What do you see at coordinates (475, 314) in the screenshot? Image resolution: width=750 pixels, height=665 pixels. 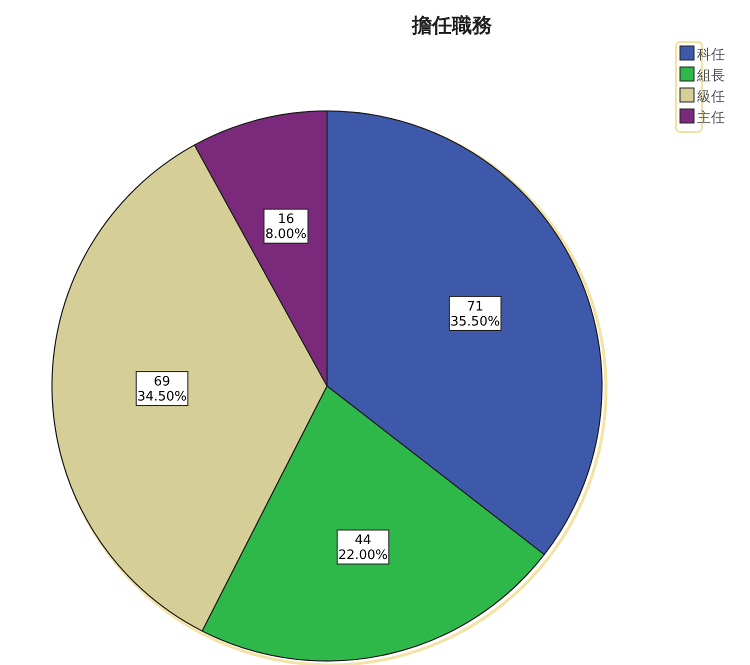 I see `data-label: 71 35.50%` at bounding box center [475, 314].